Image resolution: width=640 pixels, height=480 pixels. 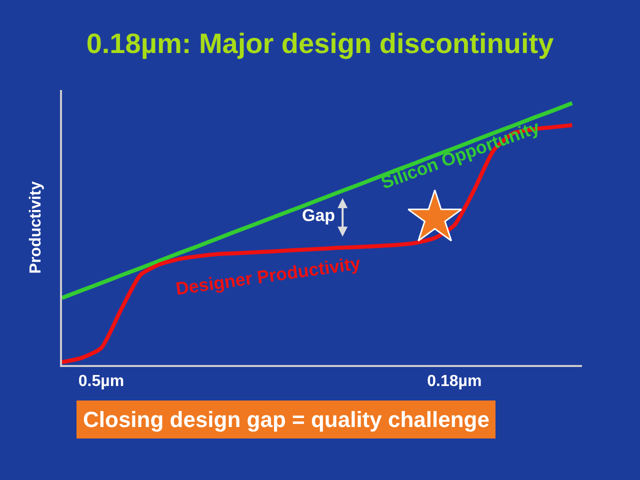 What do you see at coordinates (101, 381) in the screenshot?
I see `x-tick-label: 0.5µm` at bounding box center [101, 381].